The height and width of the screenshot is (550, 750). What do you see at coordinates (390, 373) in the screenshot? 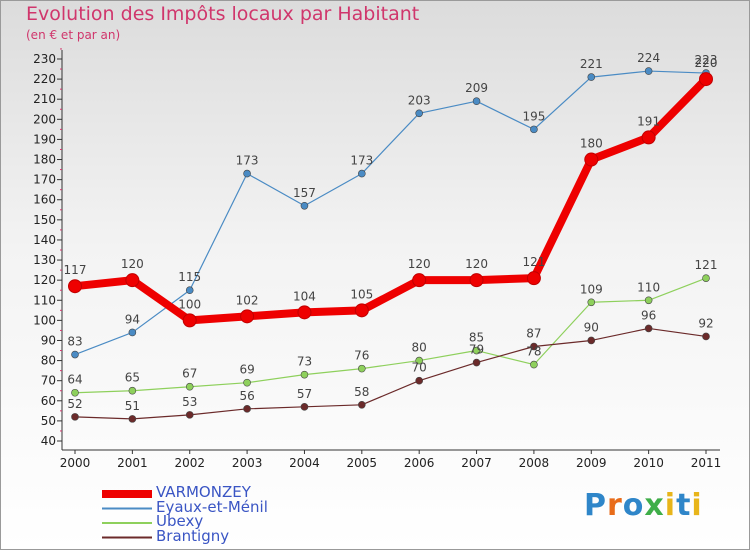
I see `series-line-brantigny` at bounding box center [390, 373].